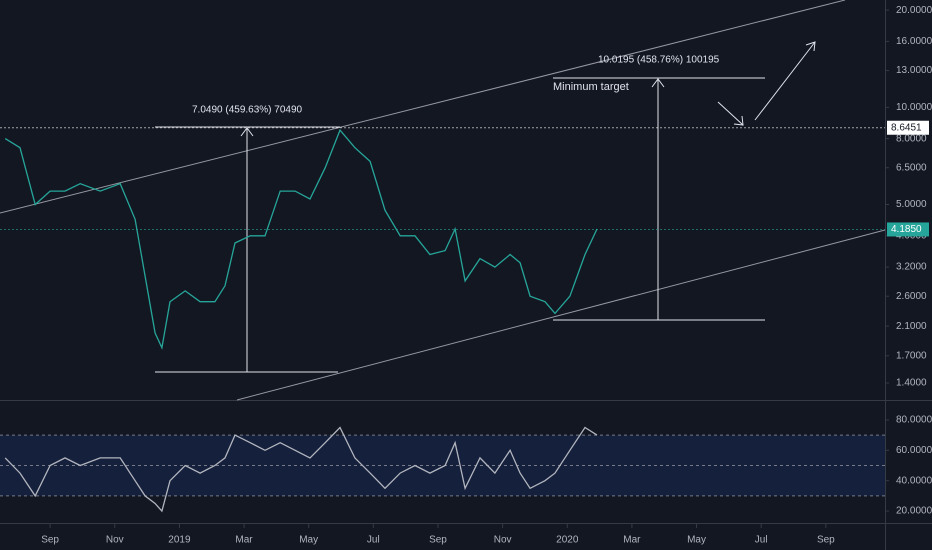 This screenshot has height=550, width=932. Describe the element at coordinates (911, 138) in the screenshot. I see `y-tick-label: 8.0000` at that location.